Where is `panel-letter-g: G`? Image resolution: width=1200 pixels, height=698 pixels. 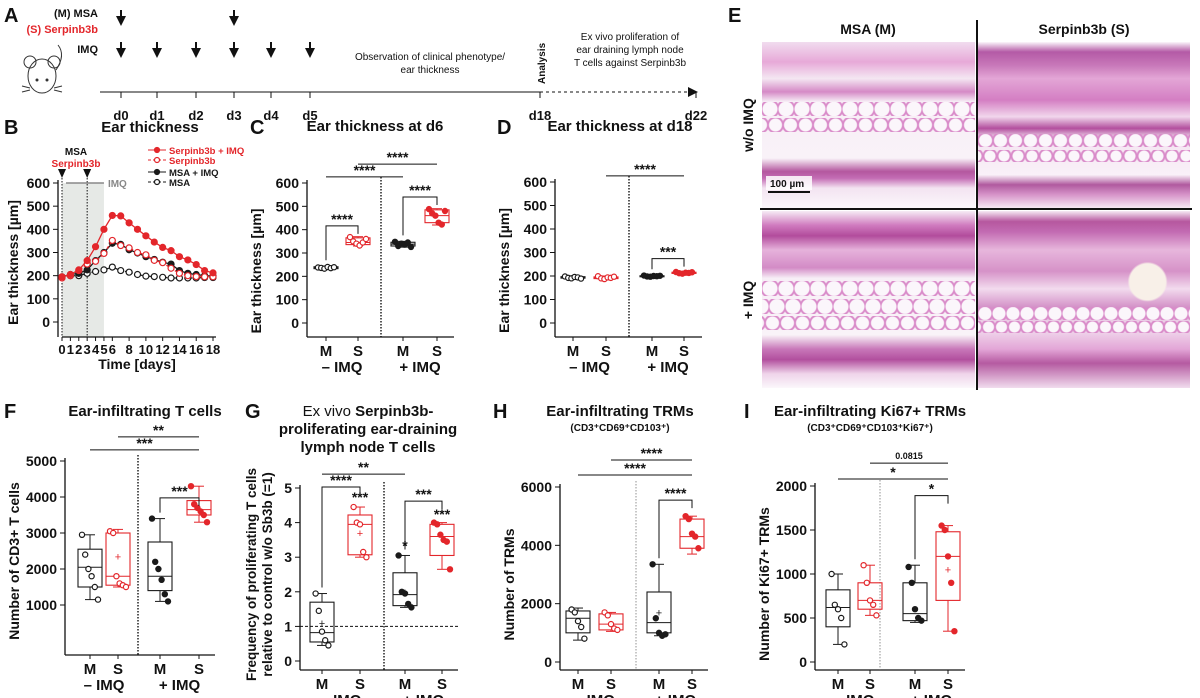 panel-letter-g: G is located at coordinates (253, 412).